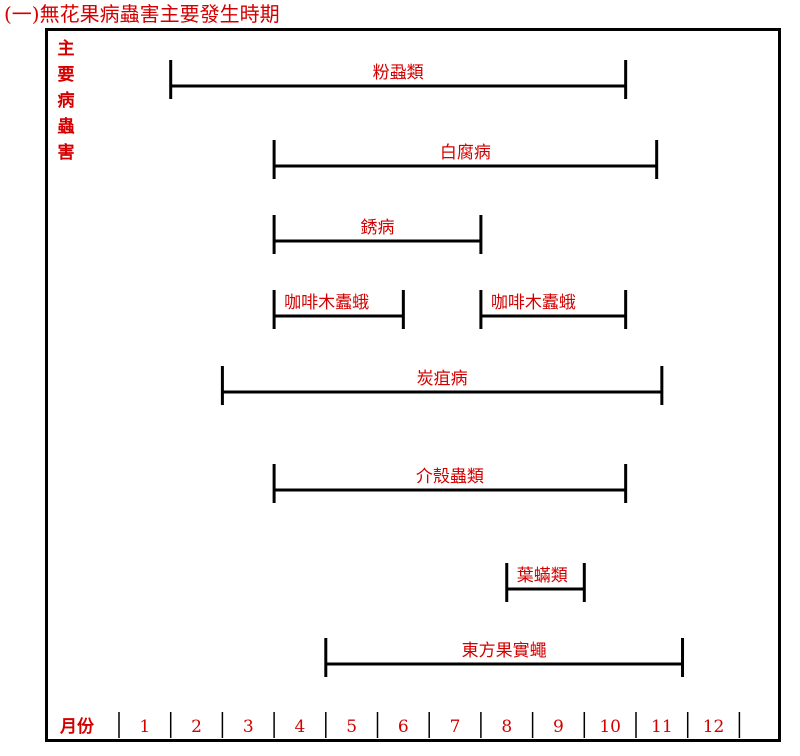  What do you see at coordinates (66, 127) in the screenshot?
I see `vertical-label-char: 蟲` at bounding box center [66, 127].